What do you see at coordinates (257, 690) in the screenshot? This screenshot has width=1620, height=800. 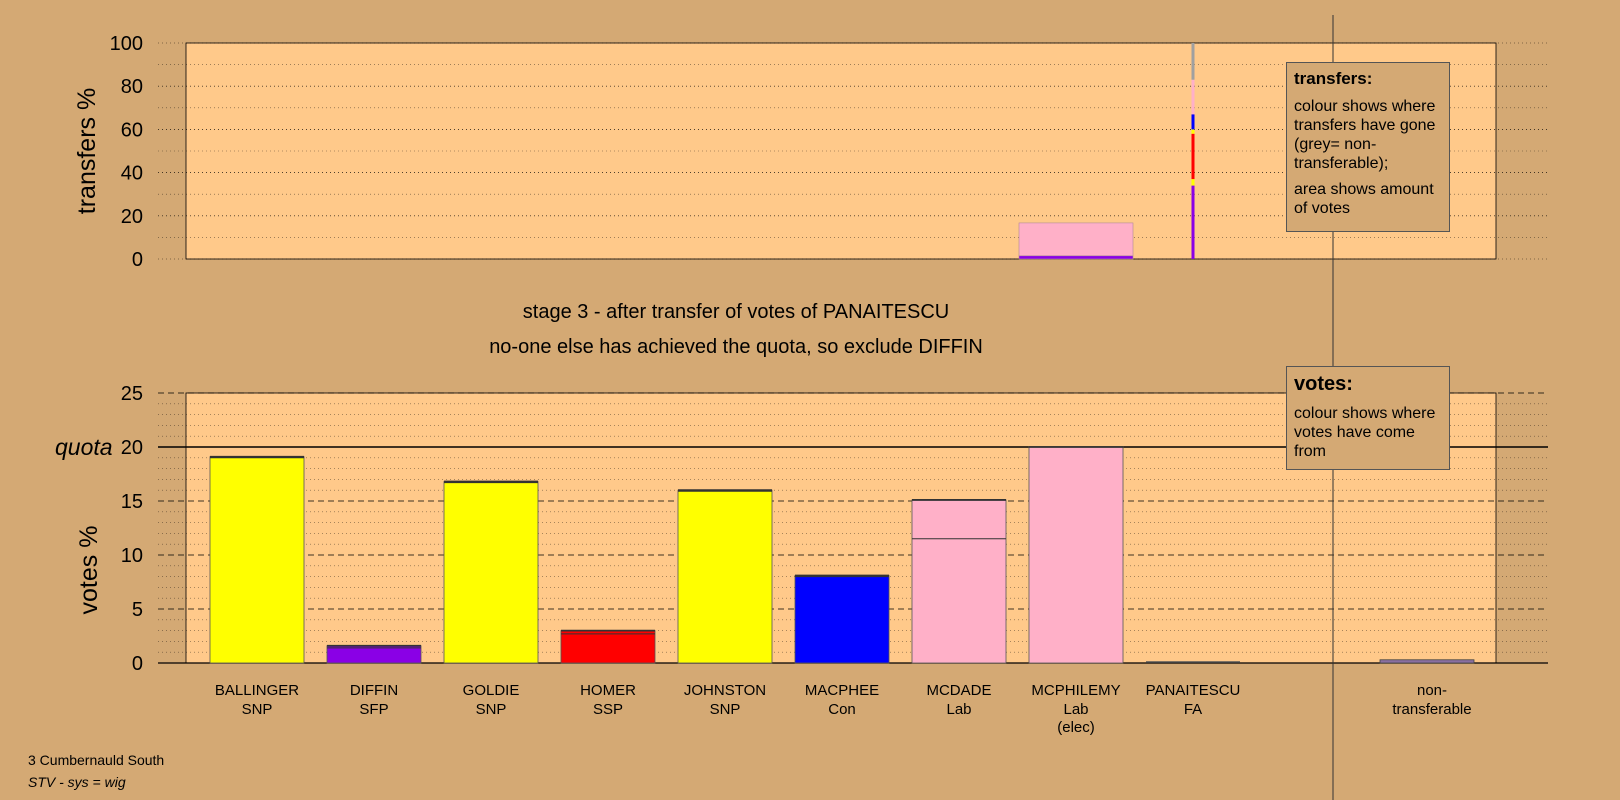 I see `candidate-name: BALLINGER` at bounding box center [257, 690].